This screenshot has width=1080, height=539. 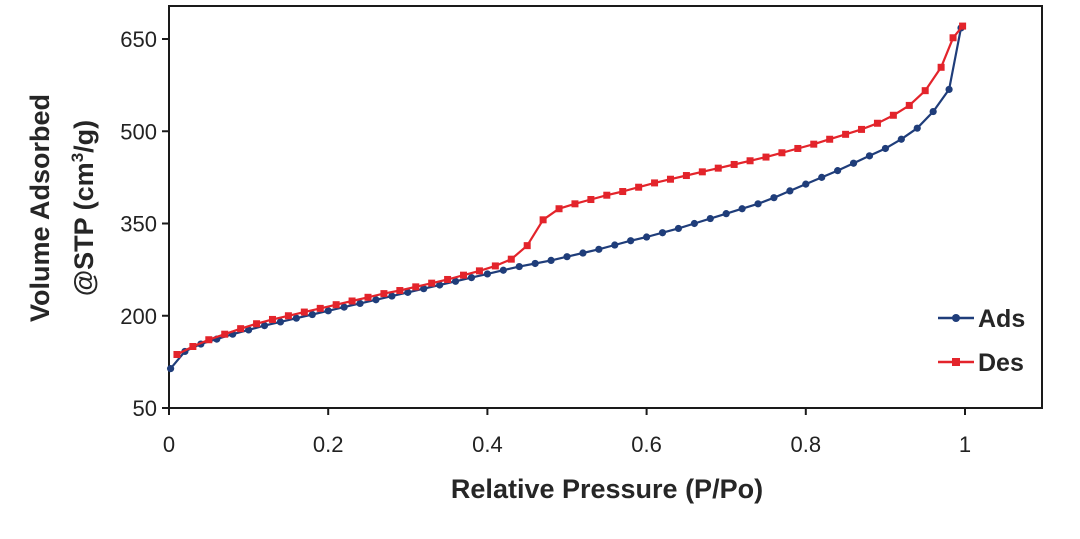 What do you see at coordinates (84, 136) in the screenshot?
I see `y-axis-title-suffix: /g)` at bounding box center [84, 136].